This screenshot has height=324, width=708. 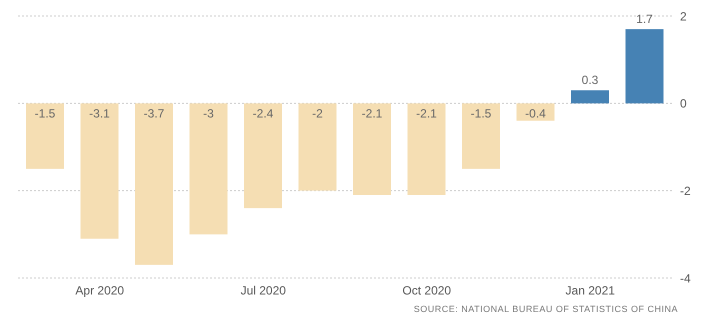 What do you see at coordinates (208, 113) in the screenshot?
I see `data-label: -3` at bounding box center [208, 113].